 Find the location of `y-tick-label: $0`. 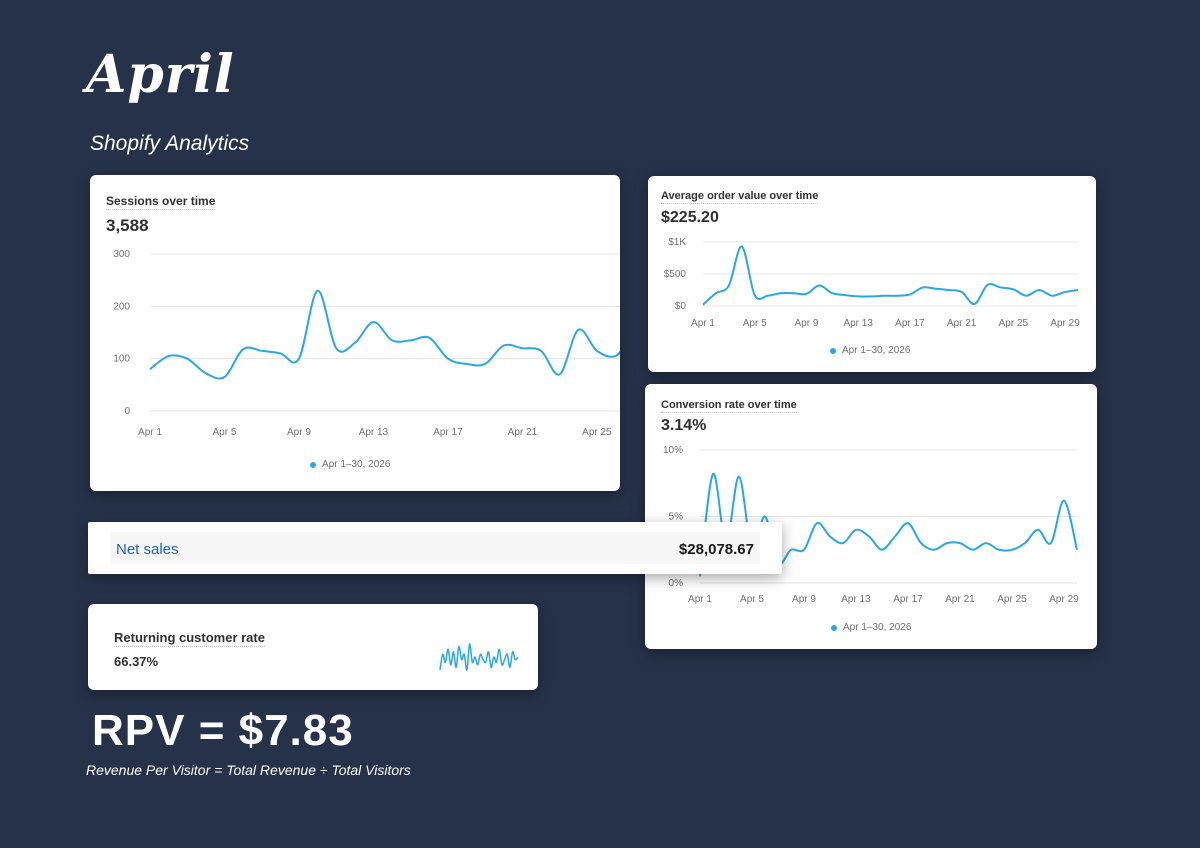

y-tick-label: $0 is located at coordinates (681, 306).